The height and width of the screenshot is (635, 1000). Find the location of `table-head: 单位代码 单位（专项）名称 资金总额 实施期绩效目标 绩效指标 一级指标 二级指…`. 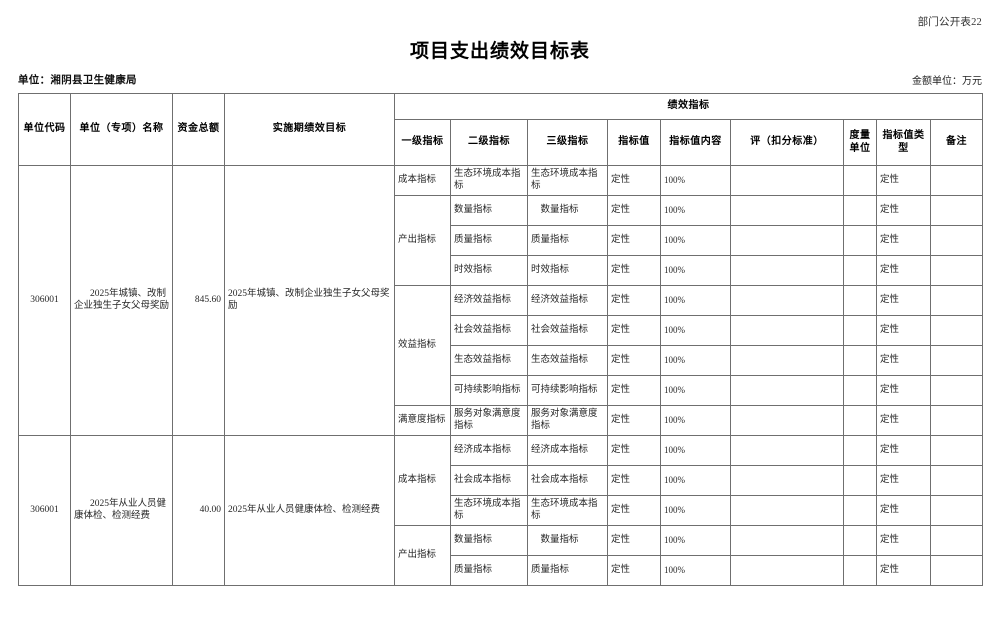

table-head: 单位代码 单位（专项）名称 资金总额 实施期绩效目标 绩效指标 一级指标 二级指… is located at coordinates (501, 129).